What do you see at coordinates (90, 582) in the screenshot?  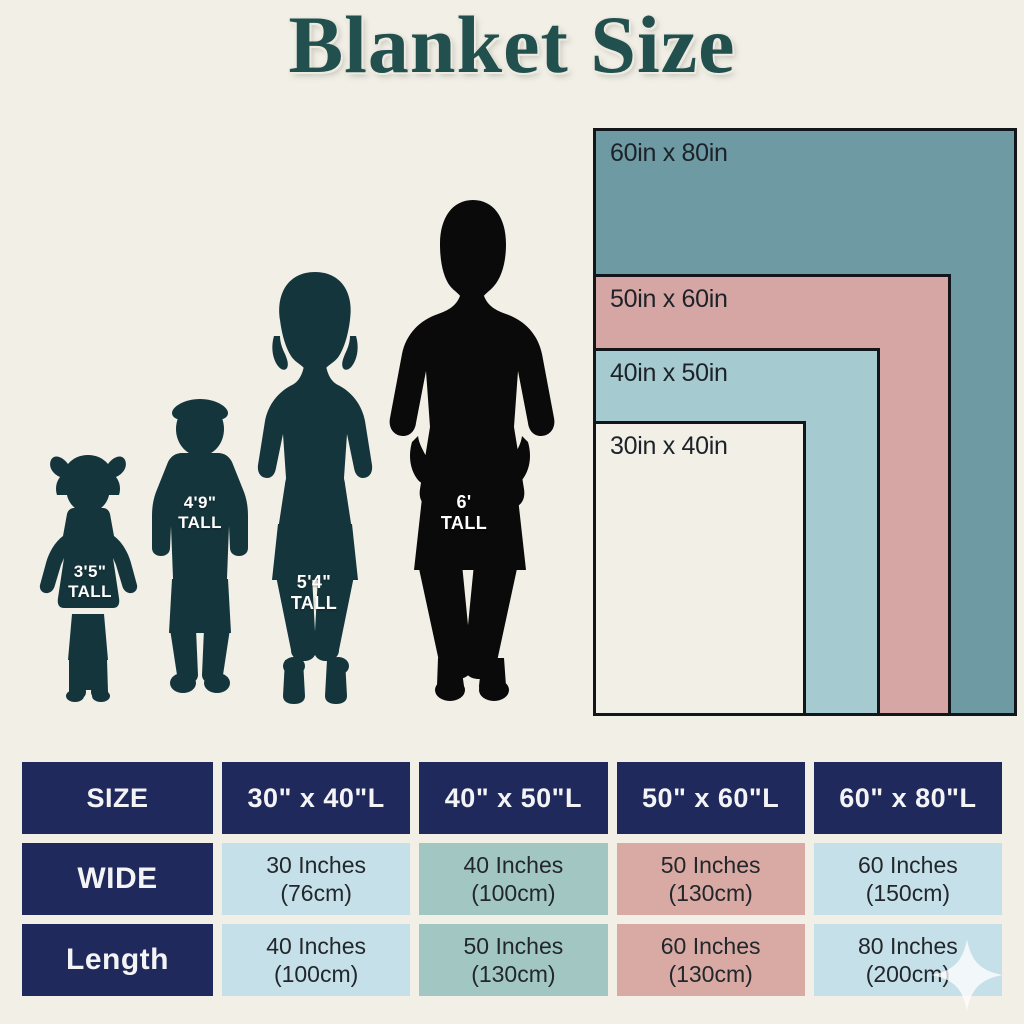 I see `silhouette-girl-label: 3'5" TALL` at bounding box center [90, 582].